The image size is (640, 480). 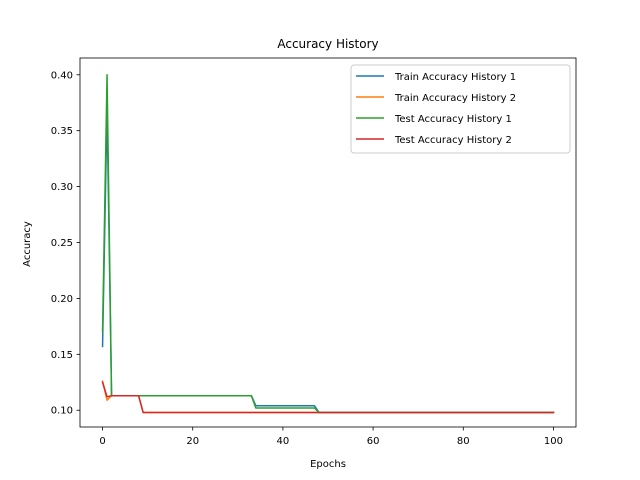 I want to click on y-tick-label: 0.20, so click(x=62, y=299).